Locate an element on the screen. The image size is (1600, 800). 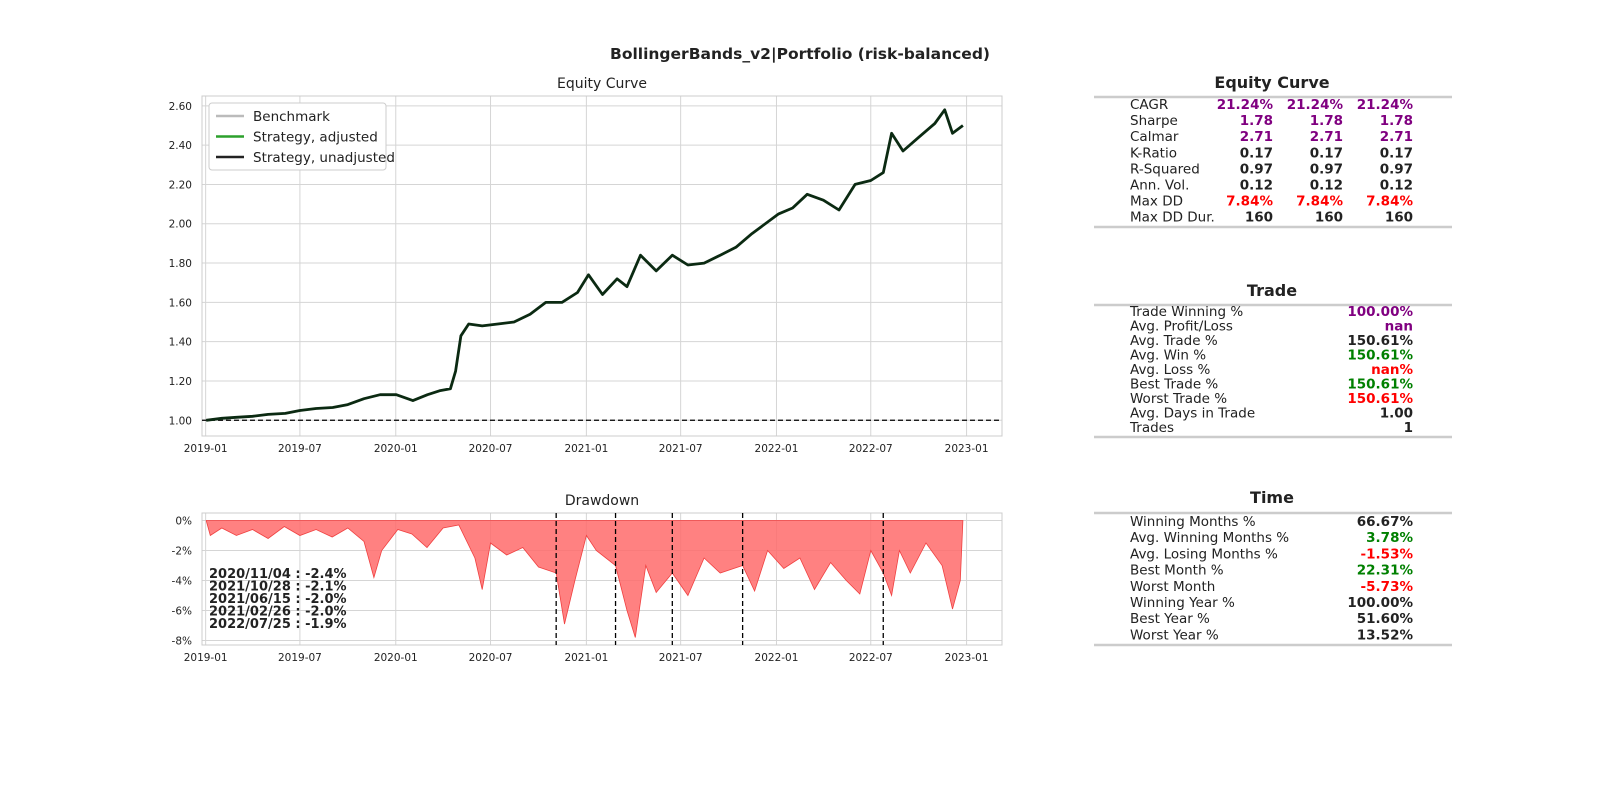
stat-value: 22.31% is located at coordinates (1385, 571).